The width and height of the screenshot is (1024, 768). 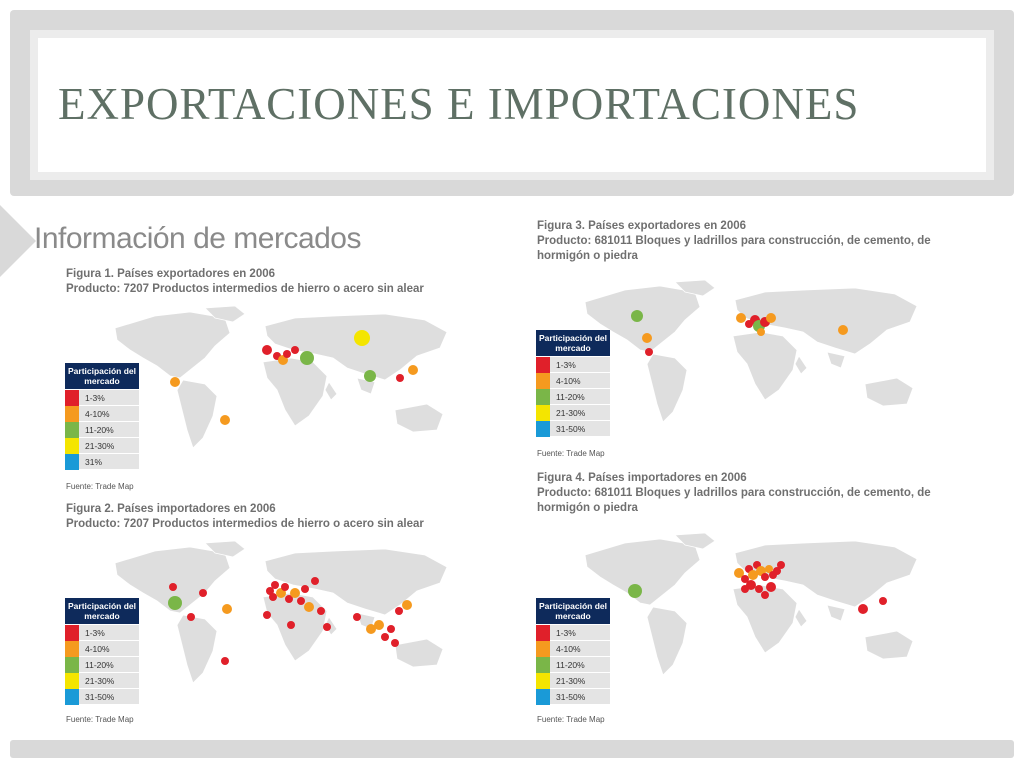 What do you see at coordinates (570, 664) in the screenshot?
I see `legend-label: 11-20%` at bounding box center [570, 664].